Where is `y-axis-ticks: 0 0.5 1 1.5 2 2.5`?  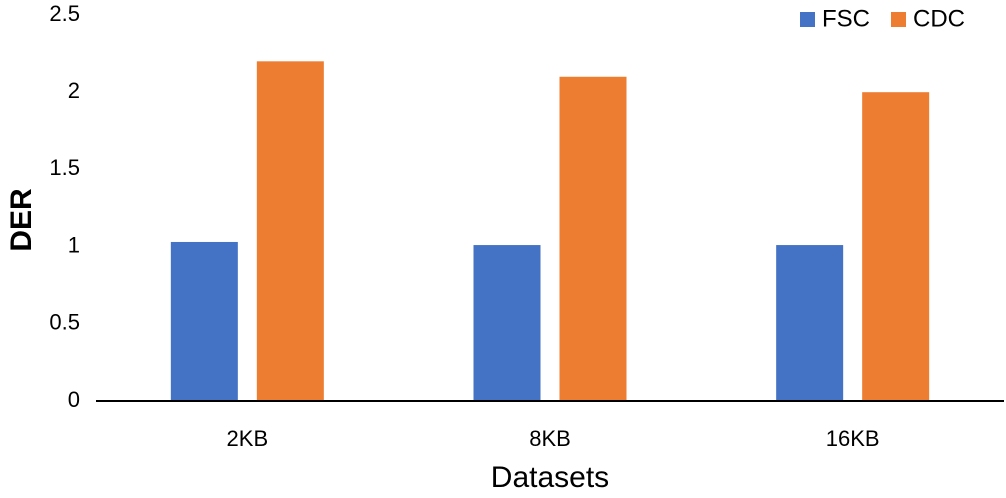 y-axis-ticks: 0 0.5 1 1.5 2 2.5 is located at coordinates (64, 206).